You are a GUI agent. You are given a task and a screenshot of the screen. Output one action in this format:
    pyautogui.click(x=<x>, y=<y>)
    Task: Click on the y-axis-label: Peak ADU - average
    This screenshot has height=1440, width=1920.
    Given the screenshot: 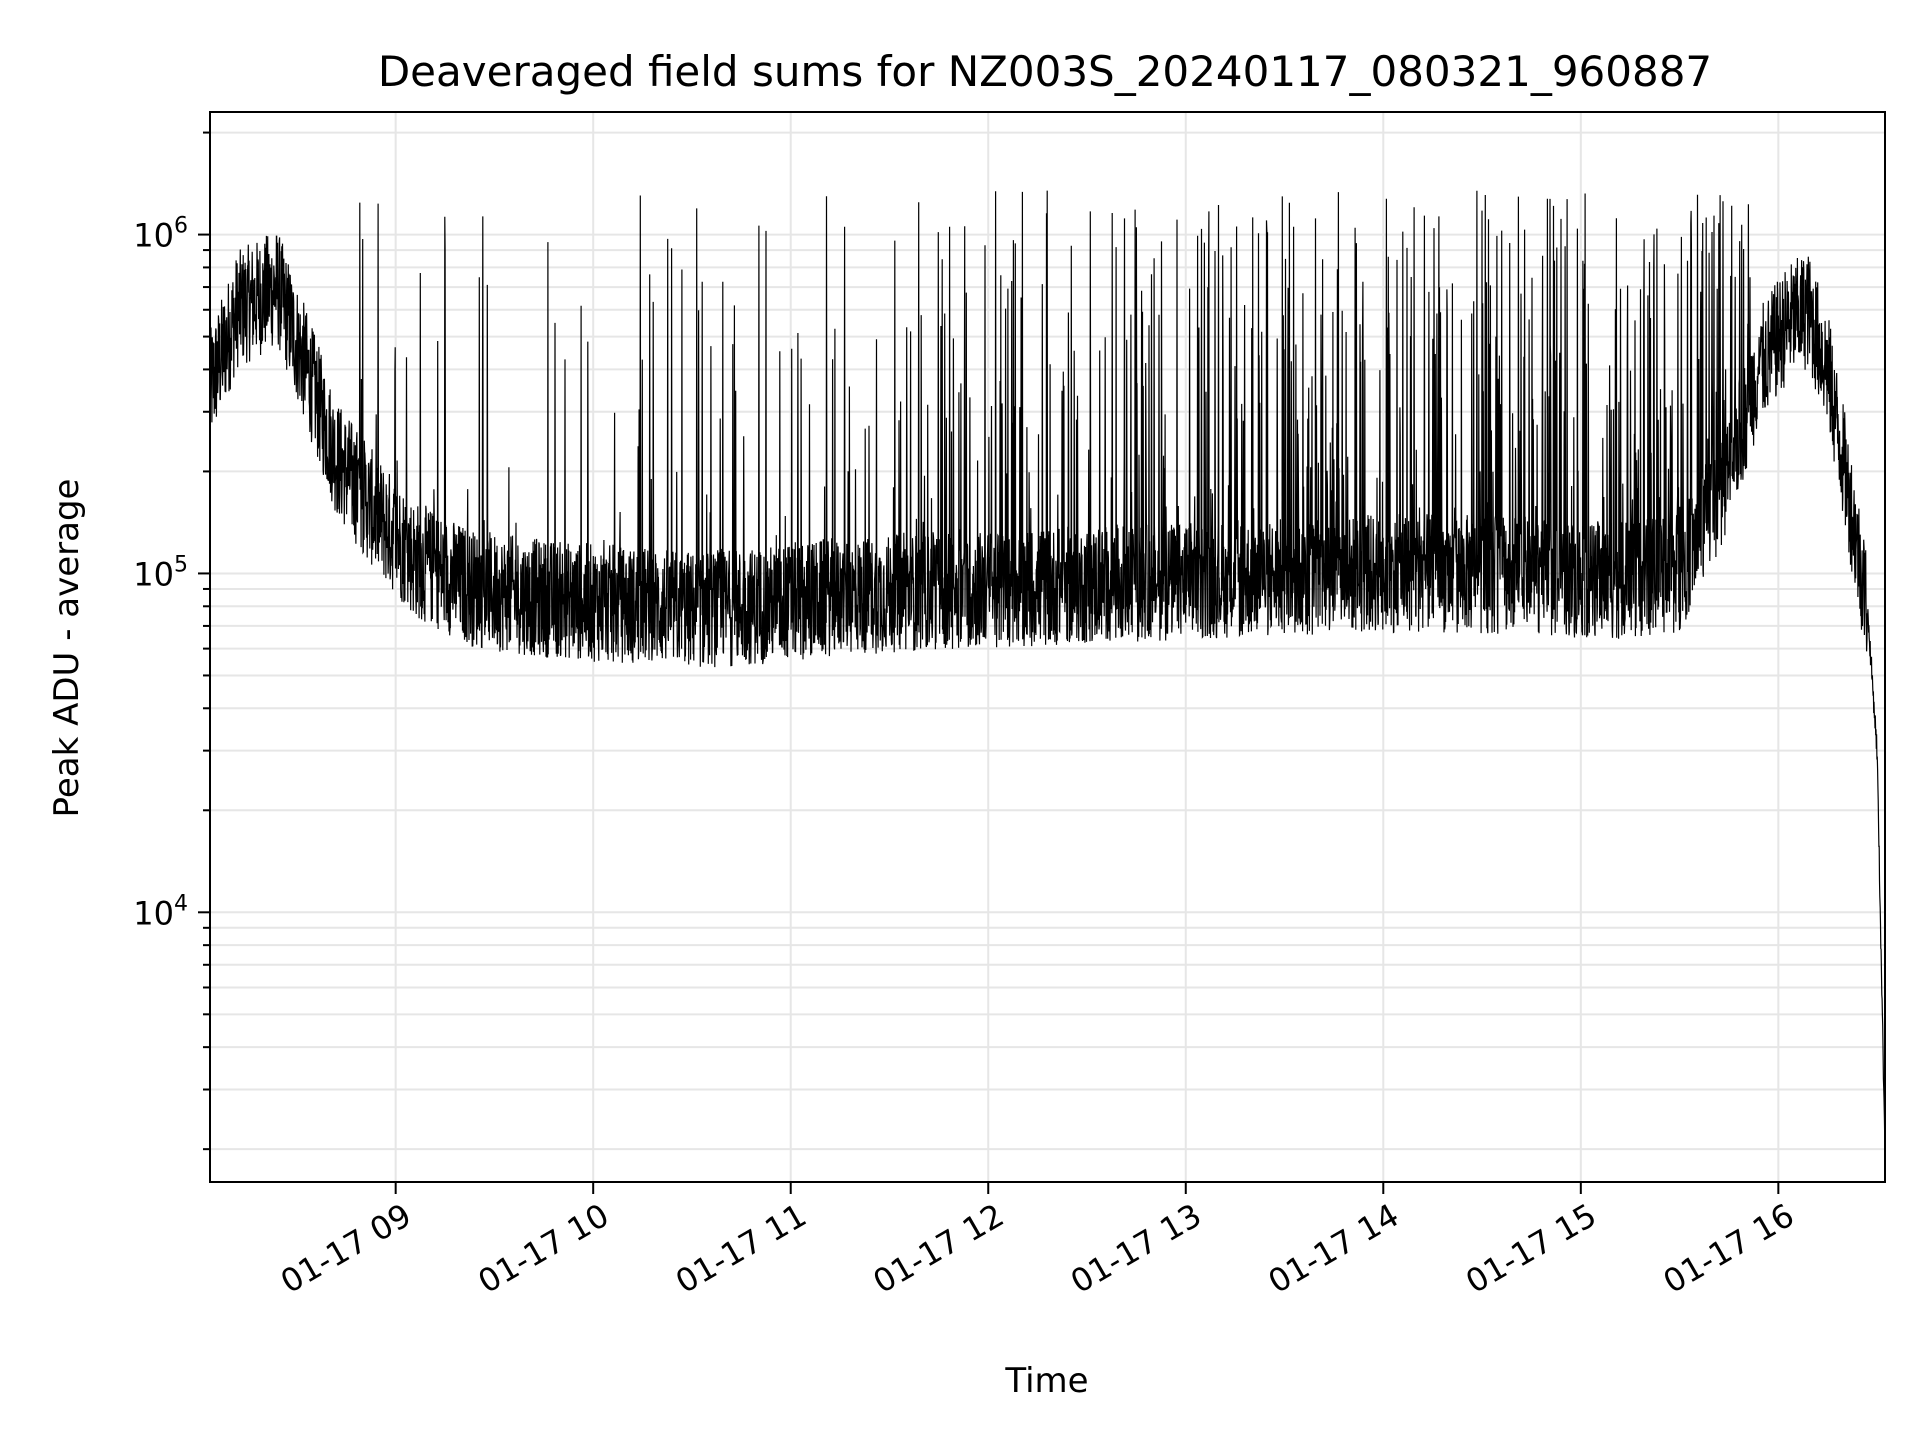 What is the action you would take?
    pyautogui.click(x=67, y=648)
    